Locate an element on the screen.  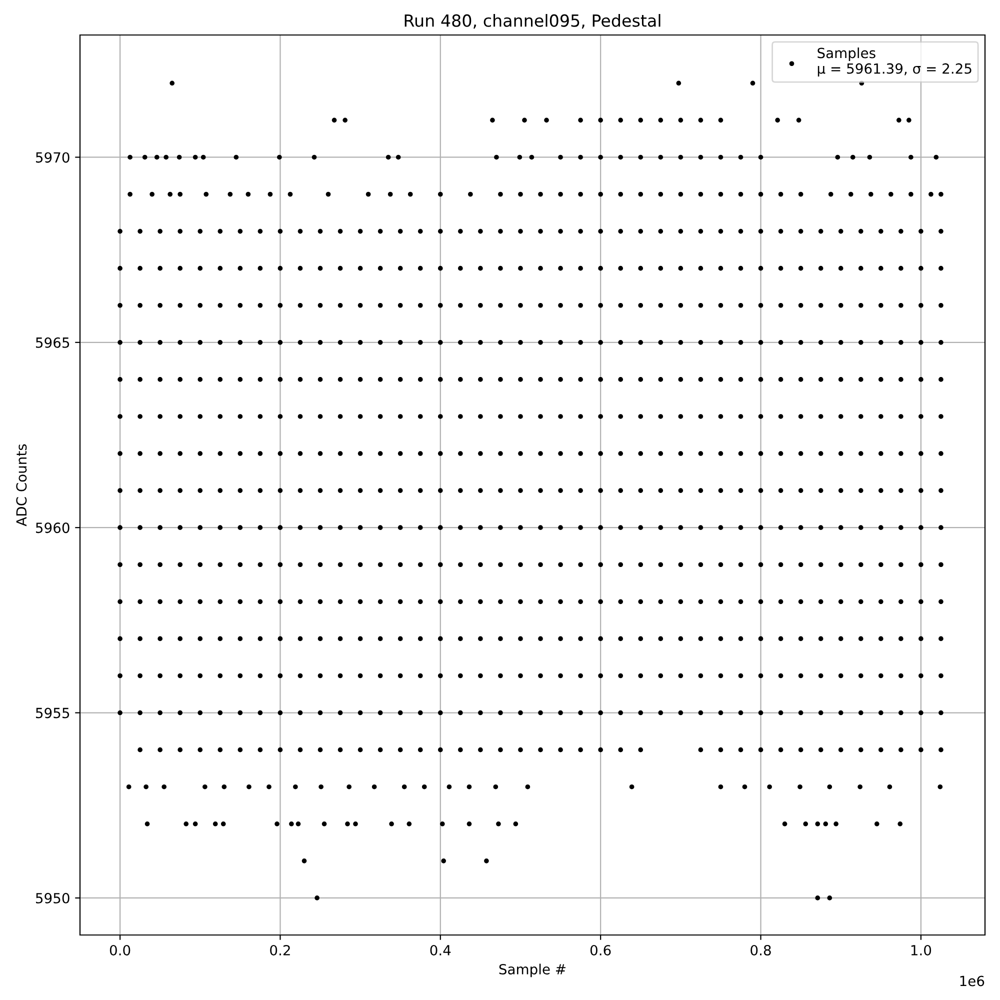
chart-title: Run 480, channel095, Pedestal is located at coordinates (532, 21).